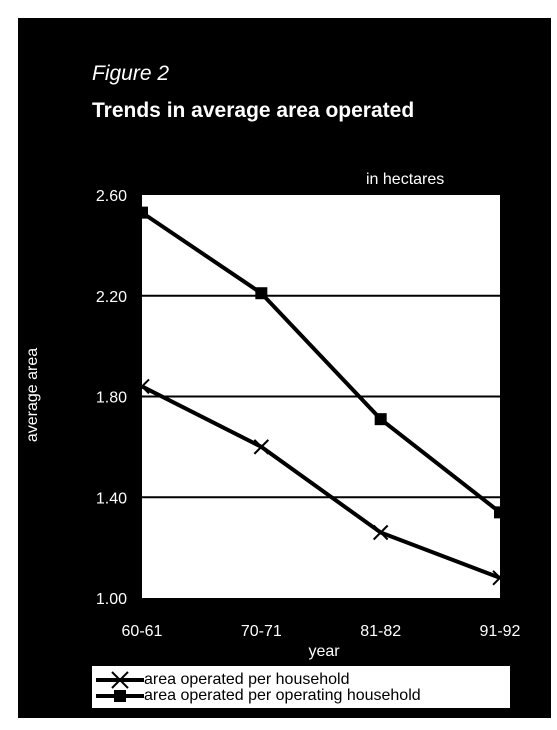 This screenshot has width=557, height=730. I want to click on y-tick-label: 2.20, so click(111, 297).